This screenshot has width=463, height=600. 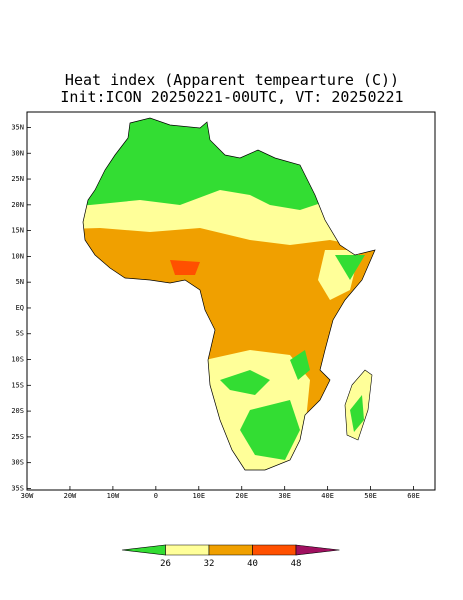 I want to click on lat-tick-label: 30N, so click(x=17, y=153).